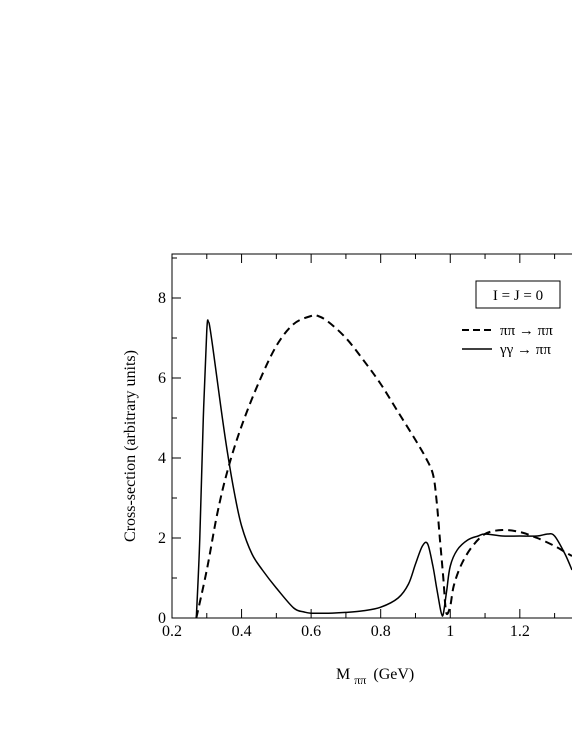  I want to click on y-tick-label: 0, so click(162, 618).